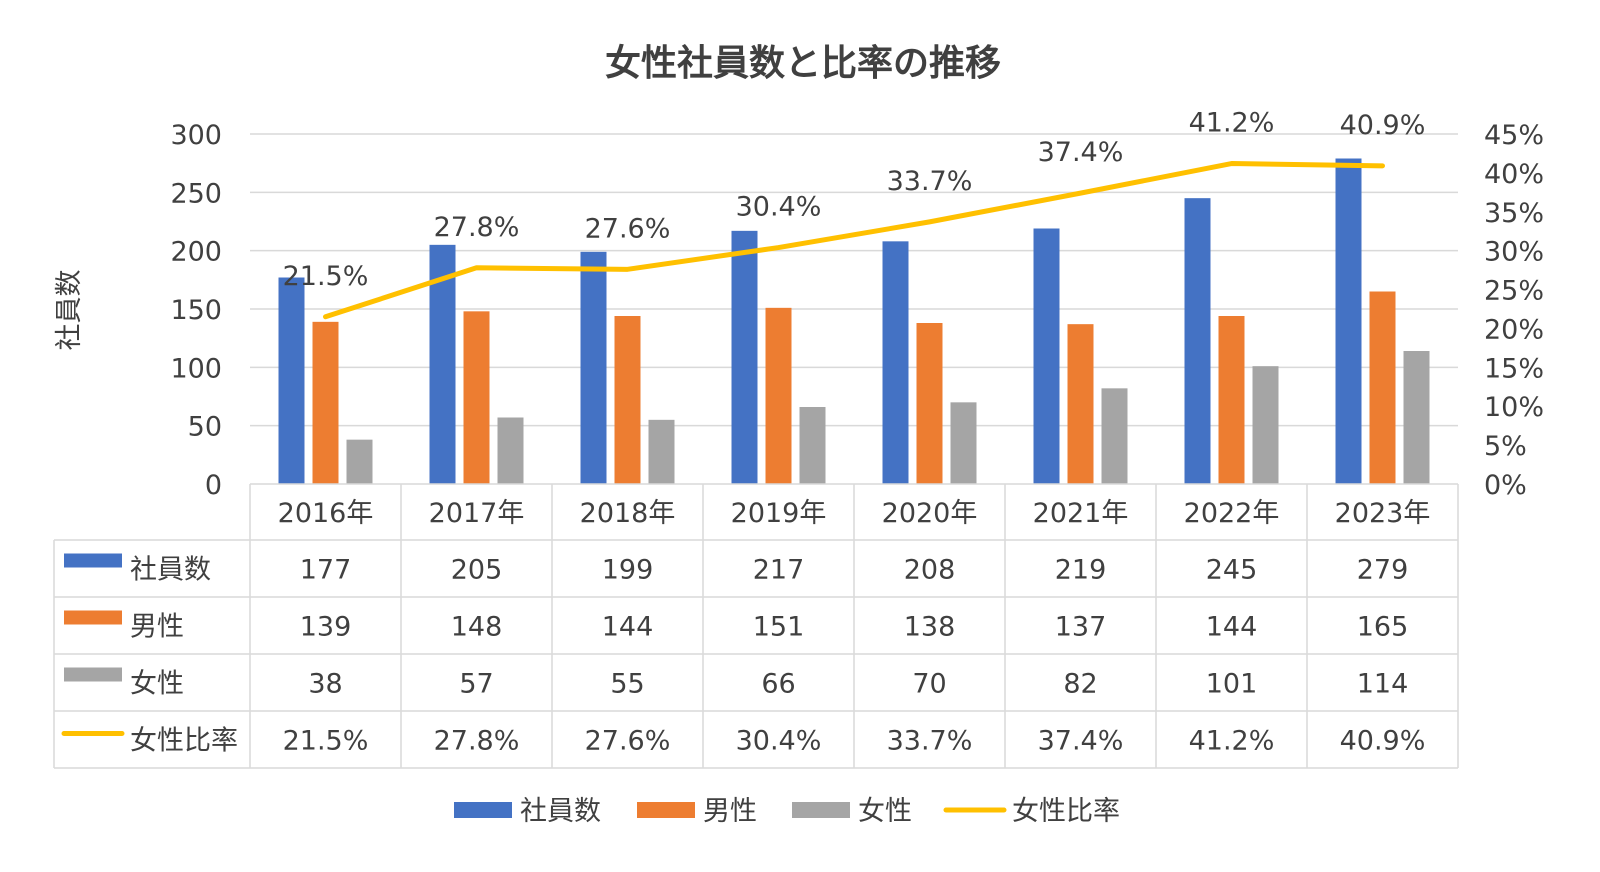 The width and height of the screenshot is (1600, 872). I want to click on left-tick-label: 0, so click(213, 485).